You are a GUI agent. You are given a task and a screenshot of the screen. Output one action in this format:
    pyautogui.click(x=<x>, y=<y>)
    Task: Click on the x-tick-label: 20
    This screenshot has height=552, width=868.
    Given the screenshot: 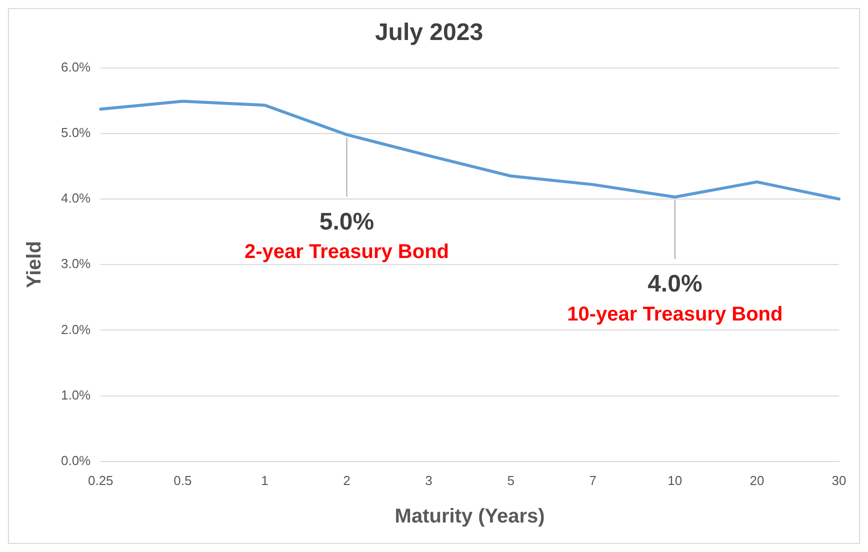 What is the action you would take?
    pyautogui.click(x=757, y=480)
    